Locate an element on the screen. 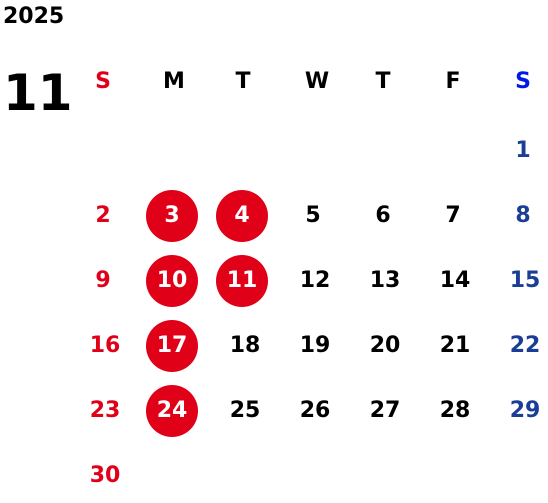 Image resolution: width=548 pixels, height=503 pixels. highlight-circle: 3 is located at coordinates (172, 216).